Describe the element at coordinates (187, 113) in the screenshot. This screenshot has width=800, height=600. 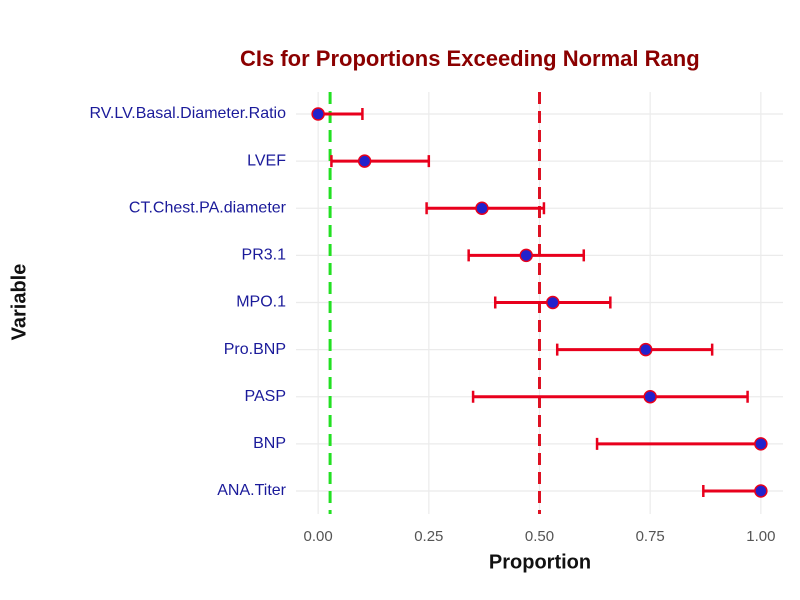
I see `y-tick-label: RV.LV.Basal.Diameter.Ratio` at that location.